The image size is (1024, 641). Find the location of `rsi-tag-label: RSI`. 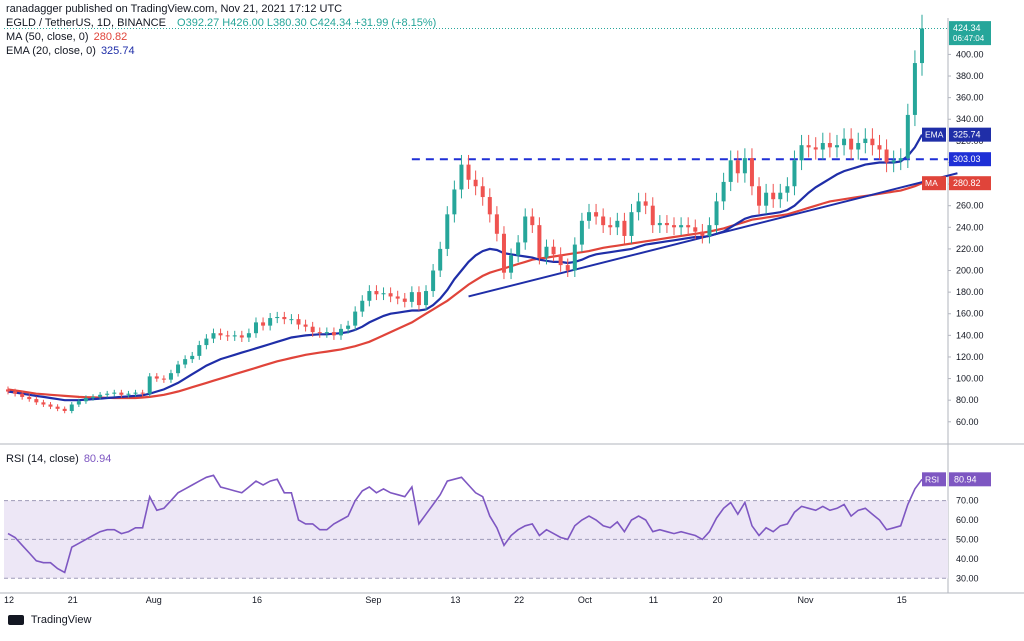

rsi-tag-label: RSI is located at coordinates (932, 479).